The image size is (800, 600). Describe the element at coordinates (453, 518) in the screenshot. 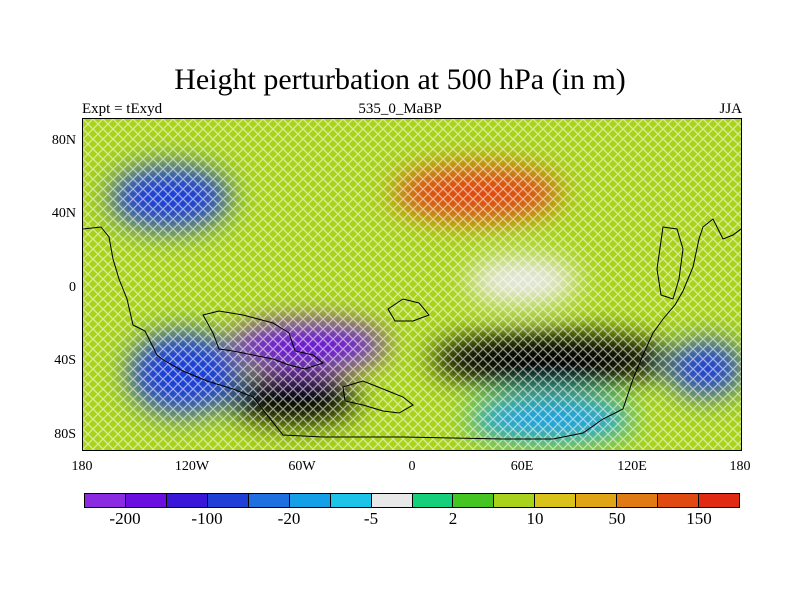

I see `colorbar-label: 2` at that location.